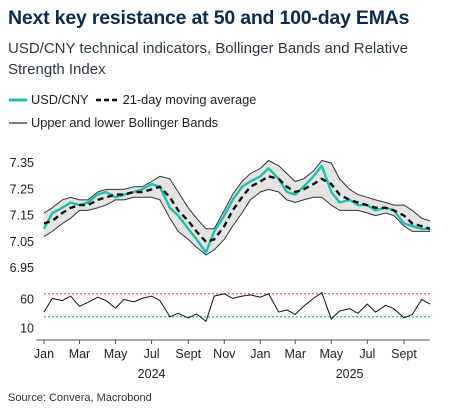 The width and height of the screenshot is (453, 417). I want to click on legend-row-2: Upper and lower Bollinger Bands, so click(113, 122).